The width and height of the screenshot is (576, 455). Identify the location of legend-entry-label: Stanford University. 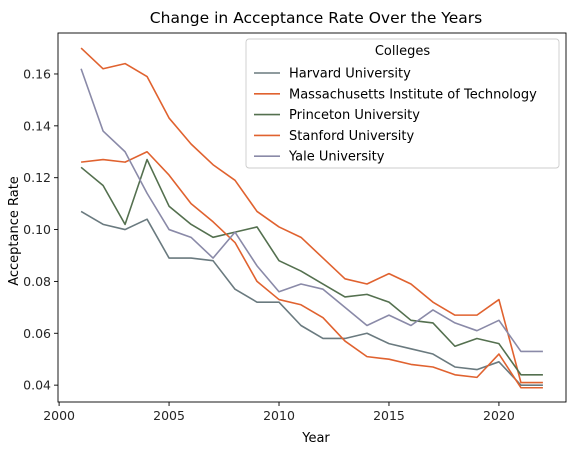
(351, 136).